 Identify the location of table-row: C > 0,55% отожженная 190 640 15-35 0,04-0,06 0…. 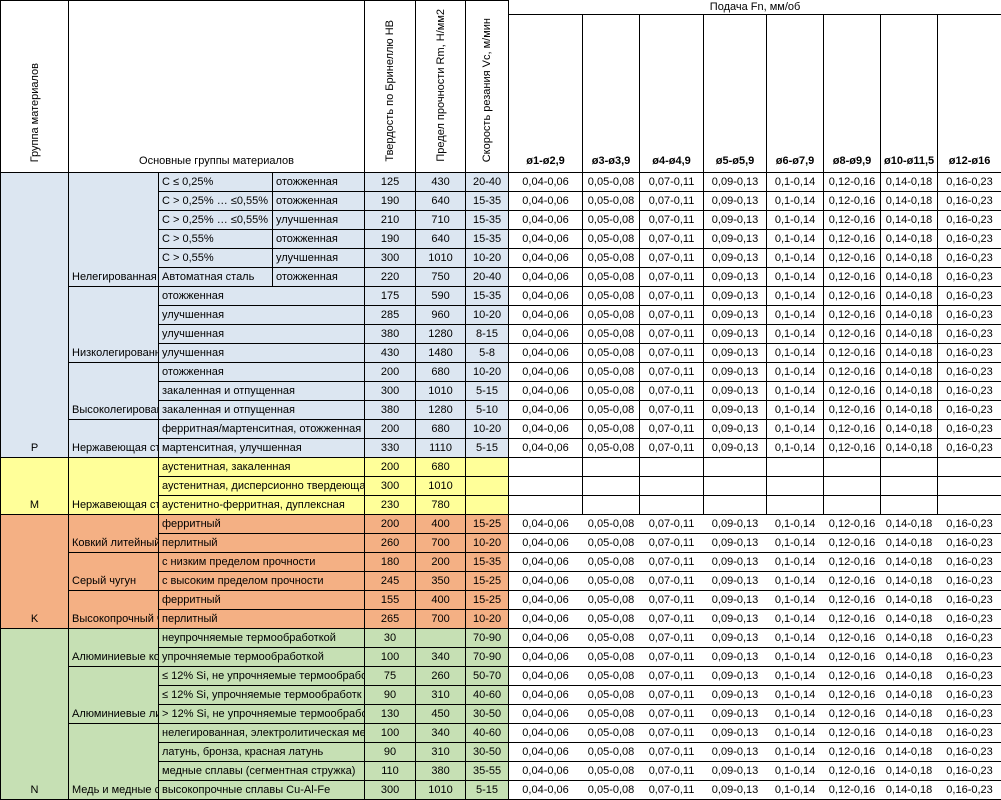
(501, 239).